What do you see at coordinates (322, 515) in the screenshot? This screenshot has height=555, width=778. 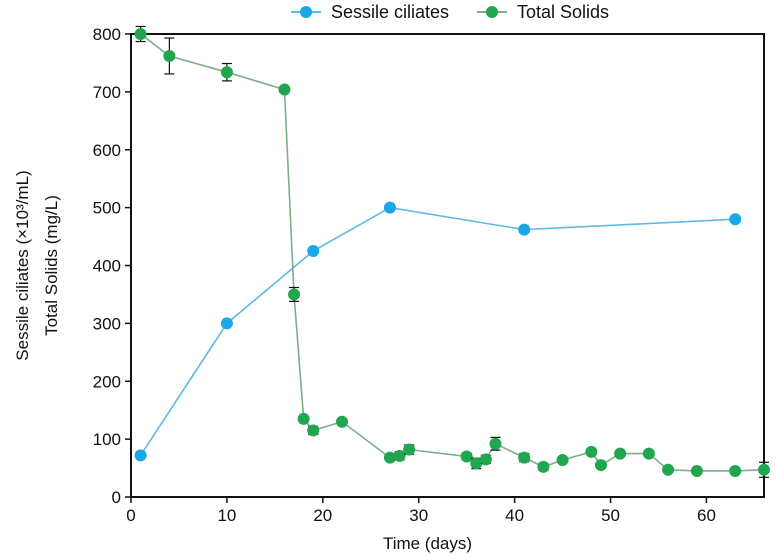 I see `x-tick-label: 20` at bounding box center [322, 515].